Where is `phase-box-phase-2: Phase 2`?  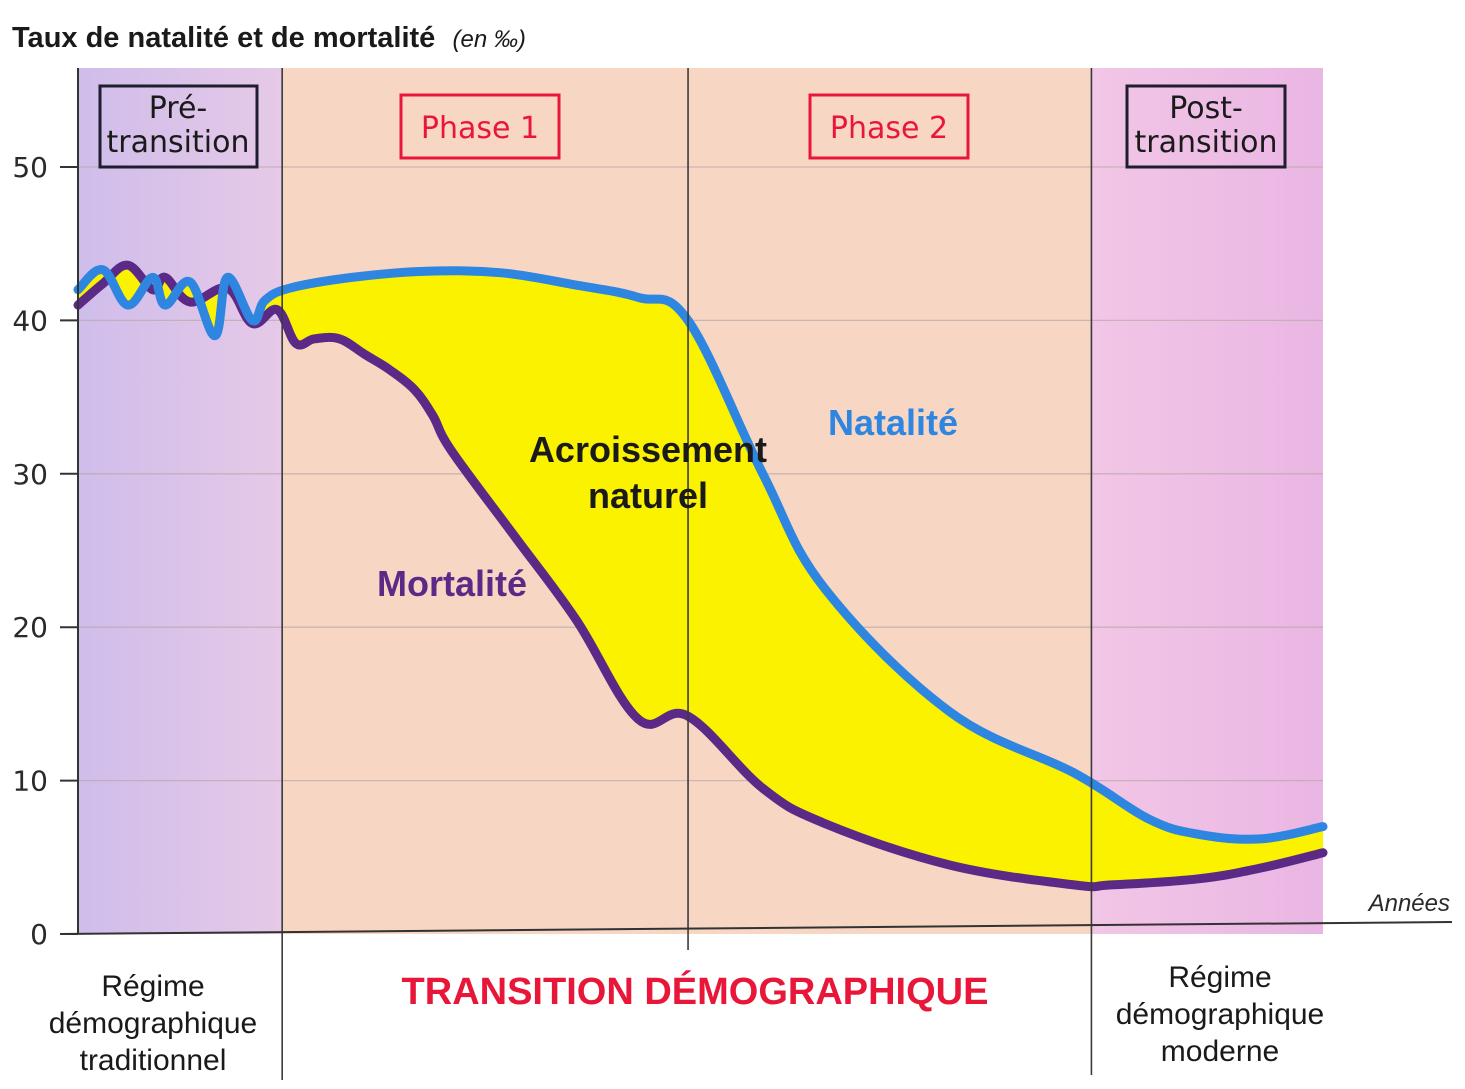 phase-box-phase-2: Phase 2 is located at coordinates (889, 126).